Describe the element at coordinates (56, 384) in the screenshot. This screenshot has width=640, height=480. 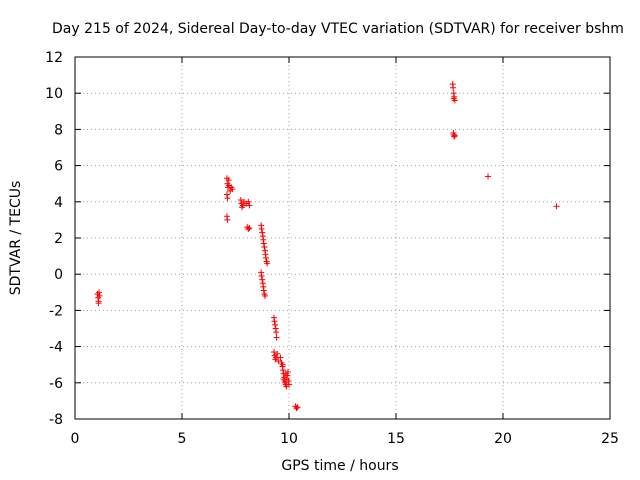
I see `y-tick-label: -6` at that location.